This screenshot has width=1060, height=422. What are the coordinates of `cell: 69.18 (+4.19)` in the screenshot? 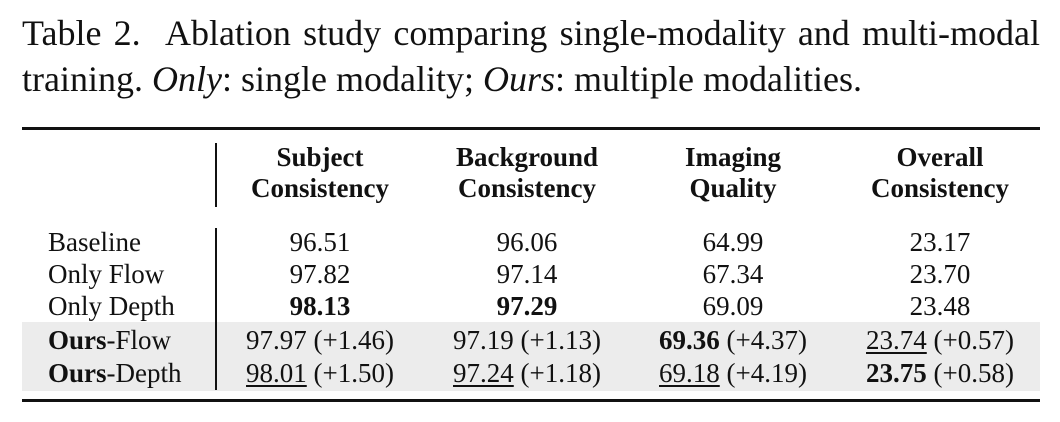 It's located at (733, 373).